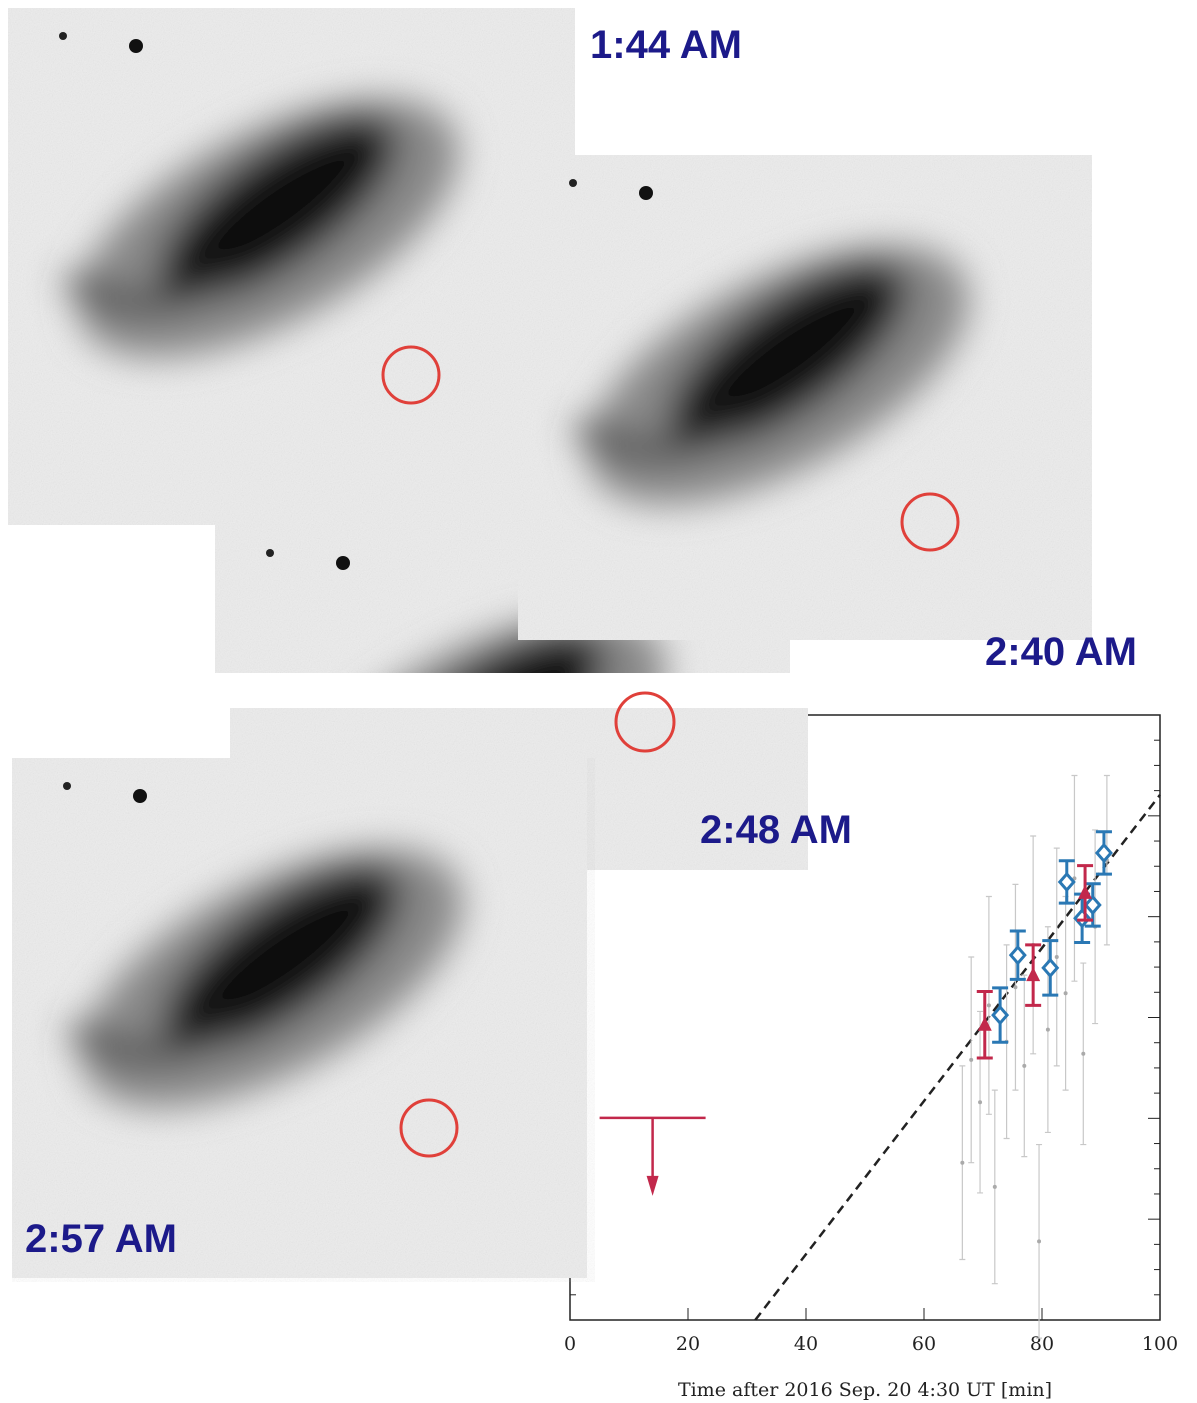  I want to click on x-tick-label: 100, so click(1160, 1344).